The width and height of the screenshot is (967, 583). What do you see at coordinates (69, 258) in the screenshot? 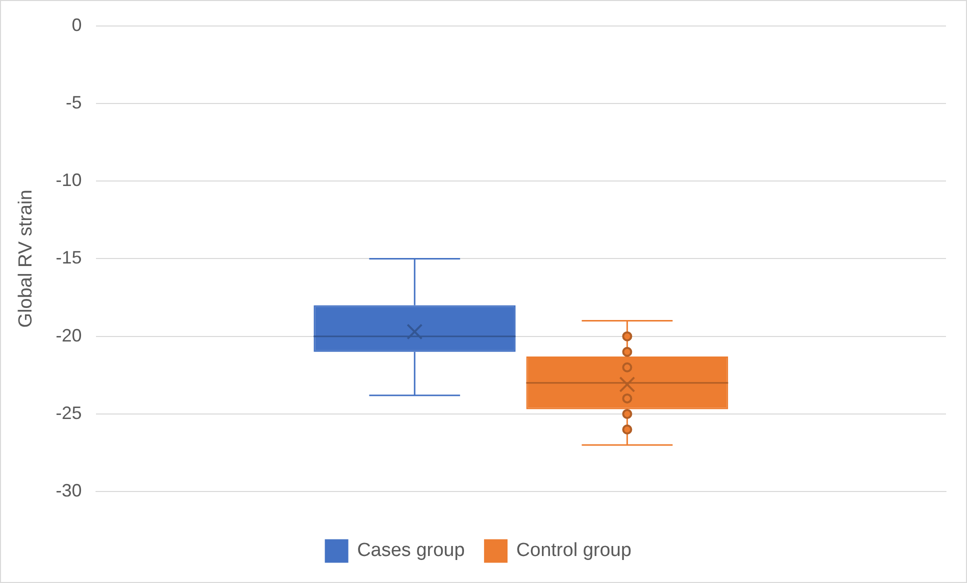
I see `y-tick-label: -15` at bounding box center [69, 258].